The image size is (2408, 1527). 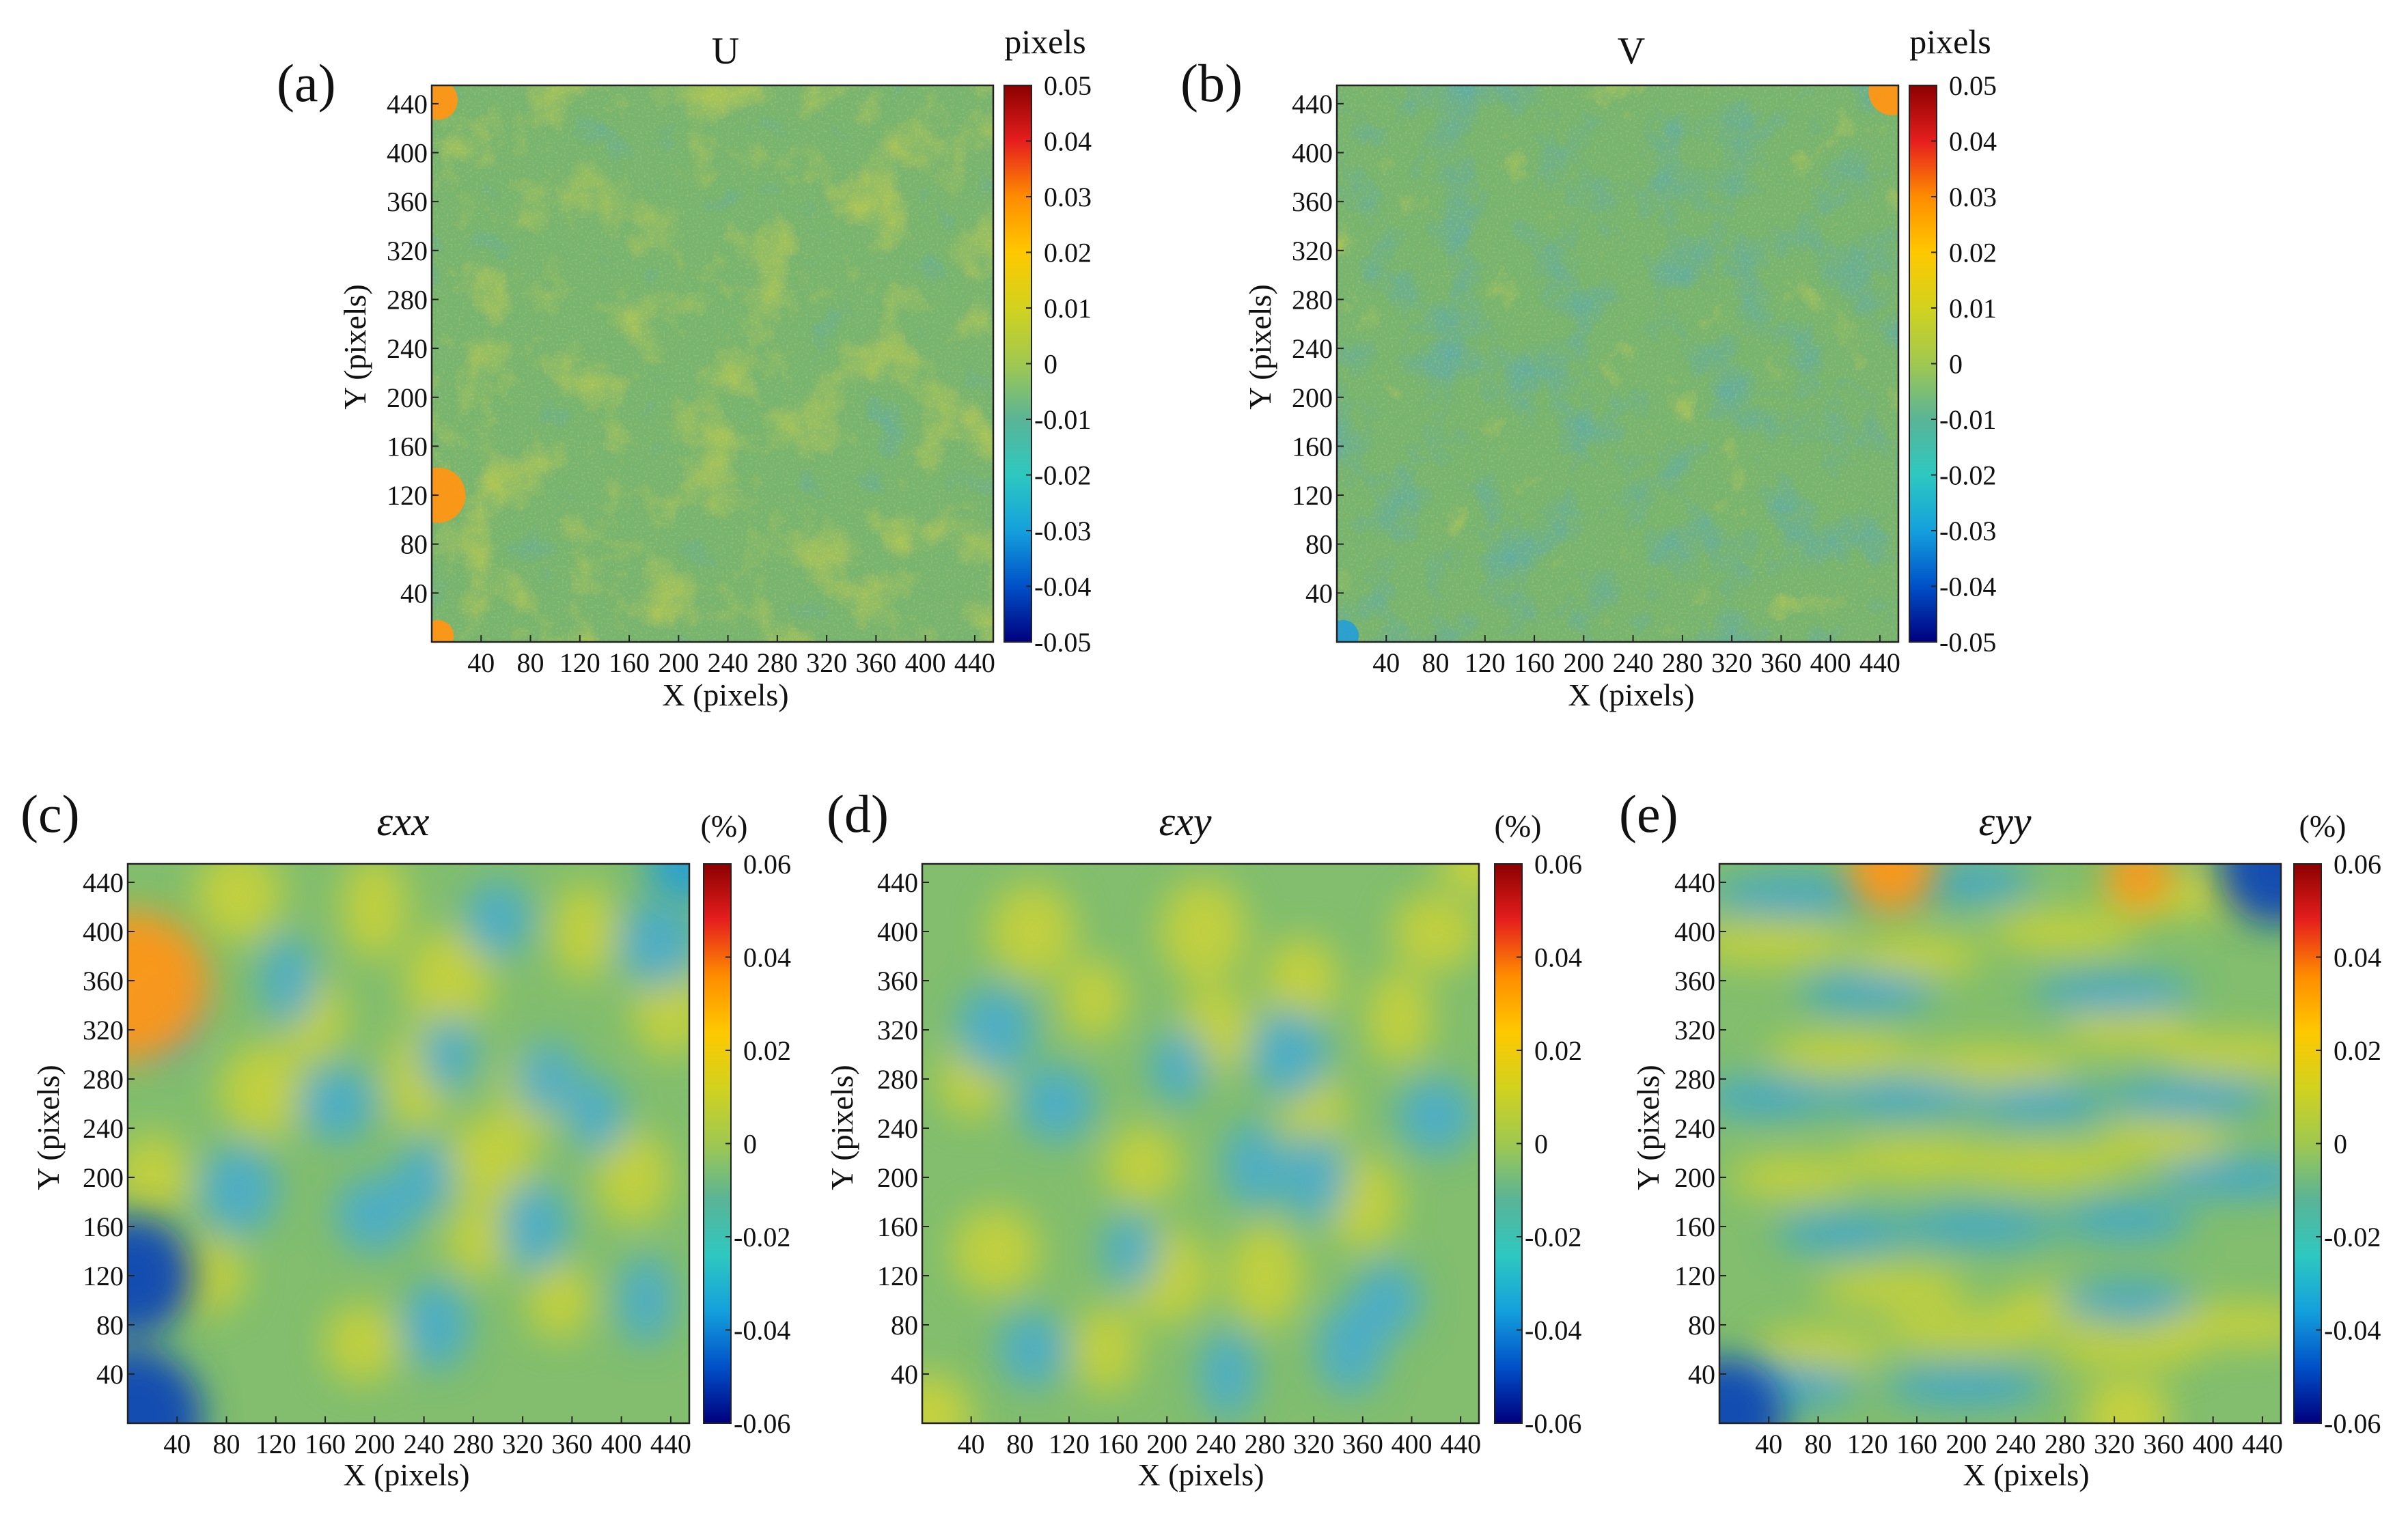 What do you see at coordinates (1212, 83) in the screenshot?
I see `panel-label-b: (b)` at bounding box center [1212, 83].